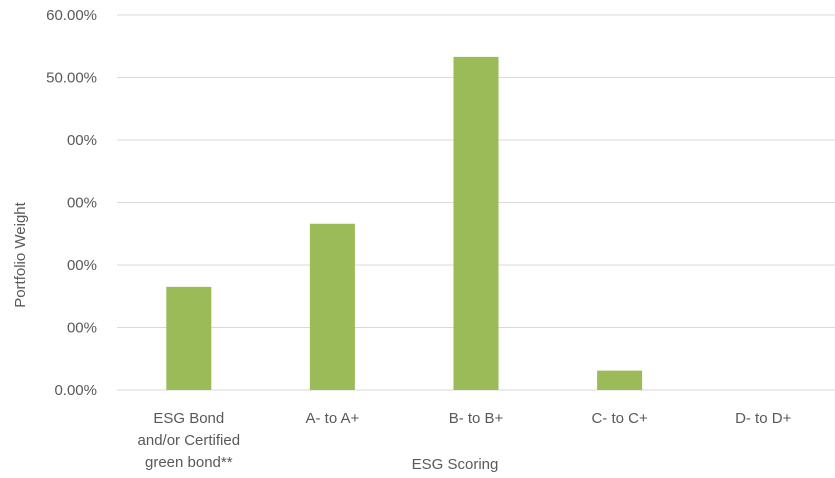 The width and height of the screenshot is (835, 478). What do you see at coordinates (71, 78) in the screenshot?
I see `y-tick-label: 50.00%` at bounding box center [71, 78].